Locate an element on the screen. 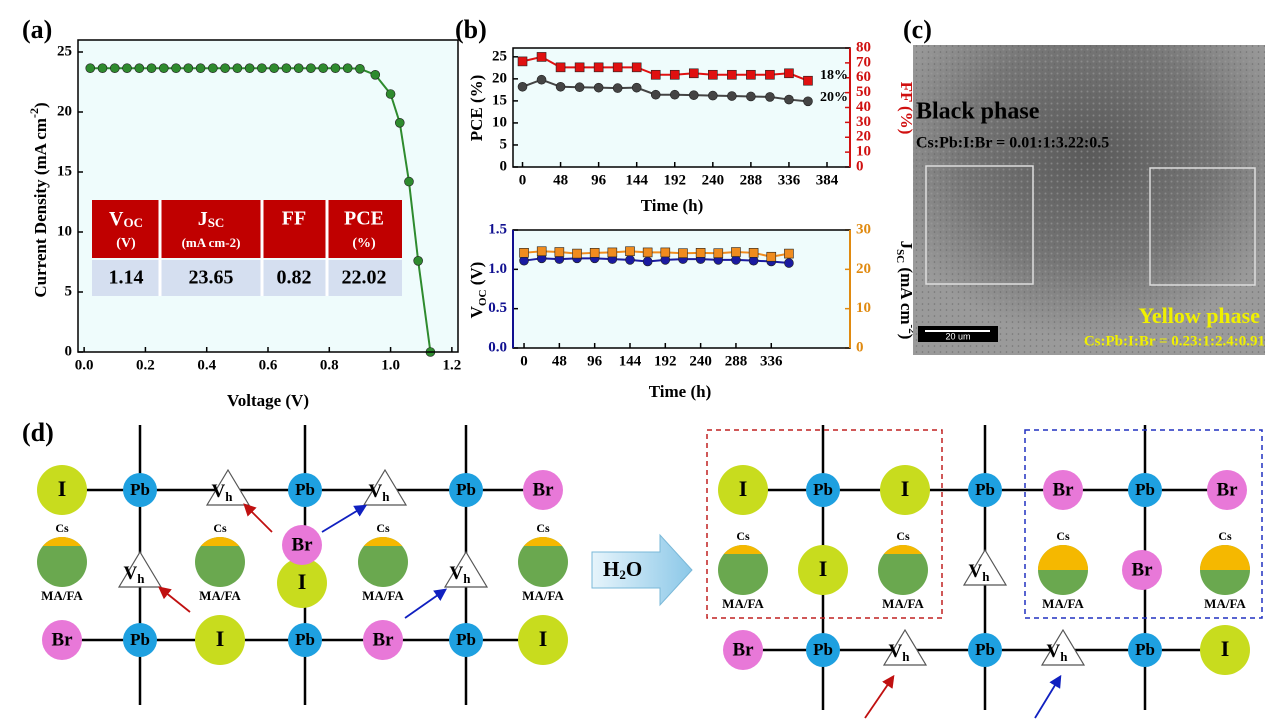  y2-axis-label: JSC (mA cm-2) is located at coordinates (906, 290).